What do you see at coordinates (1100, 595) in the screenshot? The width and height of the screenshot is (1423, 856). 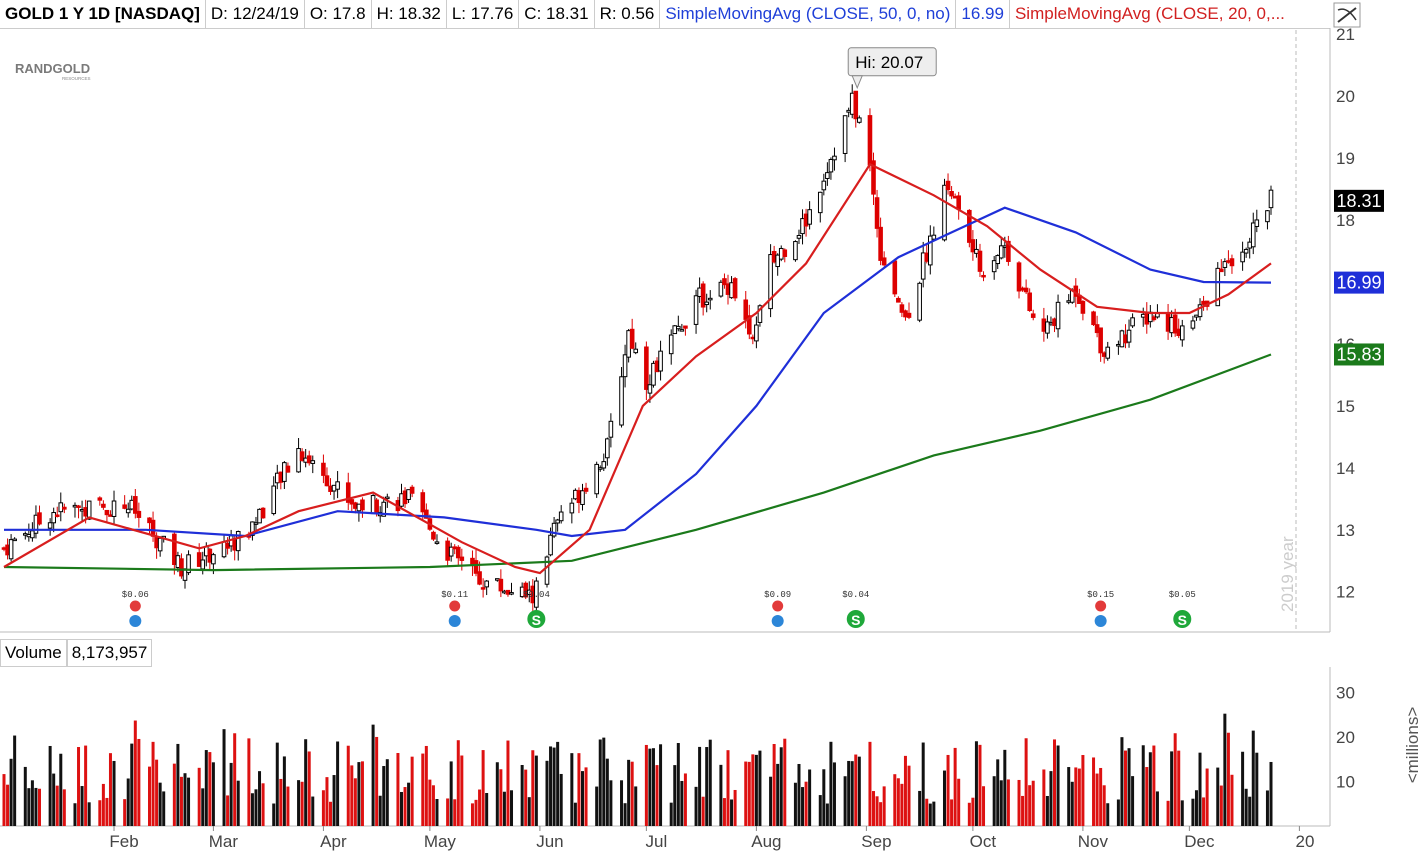 I see `event-amount: $0.15` at bounding box center [1100, 595].